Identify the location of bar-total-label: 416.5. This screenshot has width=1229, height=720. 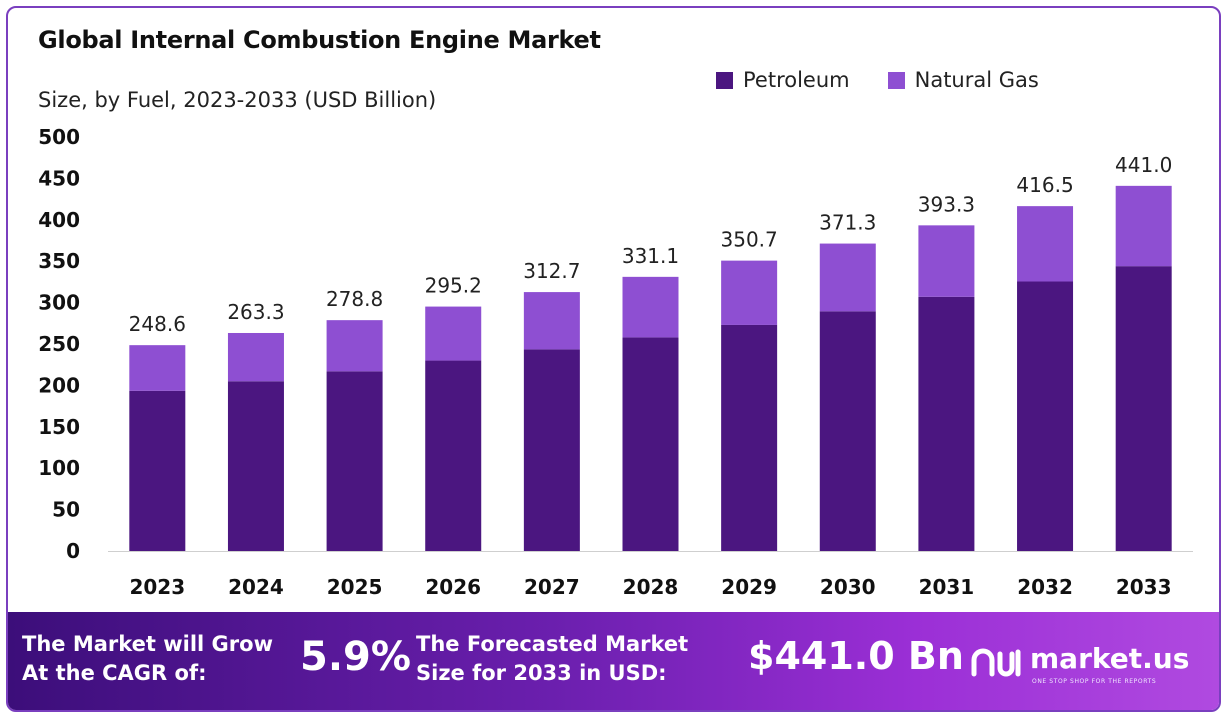
(1044, 185).